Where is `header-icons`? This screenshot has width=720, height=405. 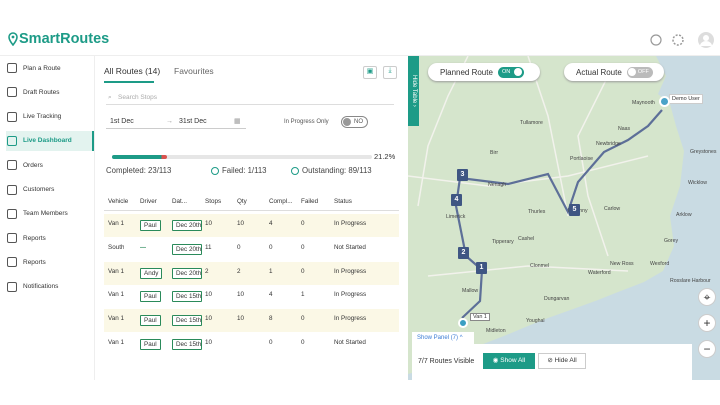 header-icons is located at coordinates (683, 40).